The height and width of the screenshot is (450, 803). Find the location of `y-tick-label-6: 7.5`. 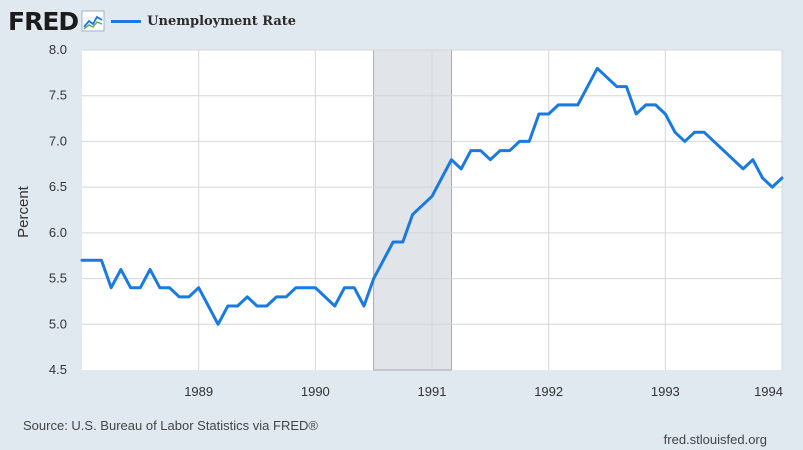

y-tick-label-6: 7.5 is located at coordinates (58, 95).